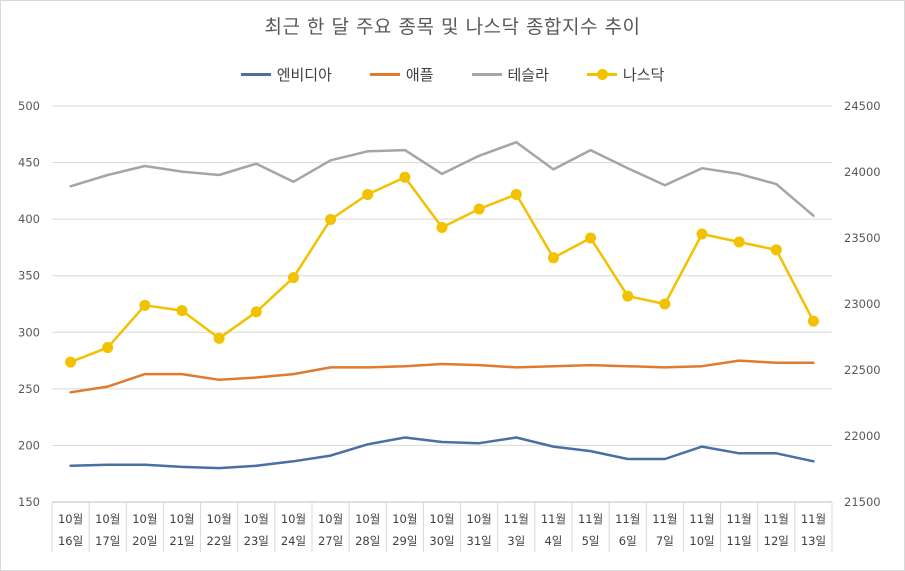 The width and height of the screenshot is (905, 571). Describe the element at coordinates (330, 541) in the screenshot. I see `x-tick-label-day: 27일` at that location.